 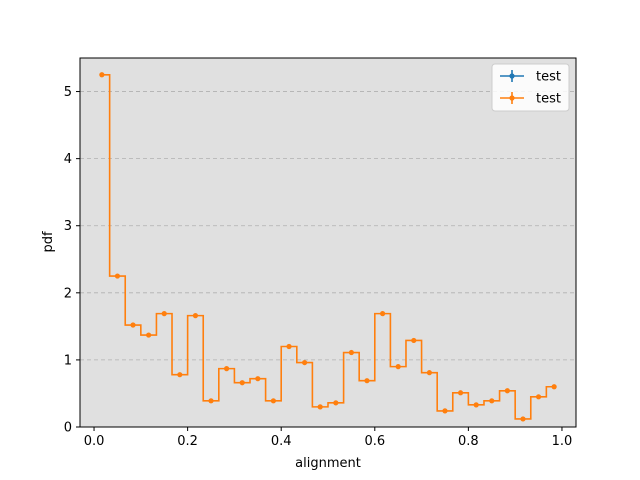 What do you see at coordinates (468, 441) in the screenshot?
I see `x-tick-label: 0.8` at bounding box center [468, 441].